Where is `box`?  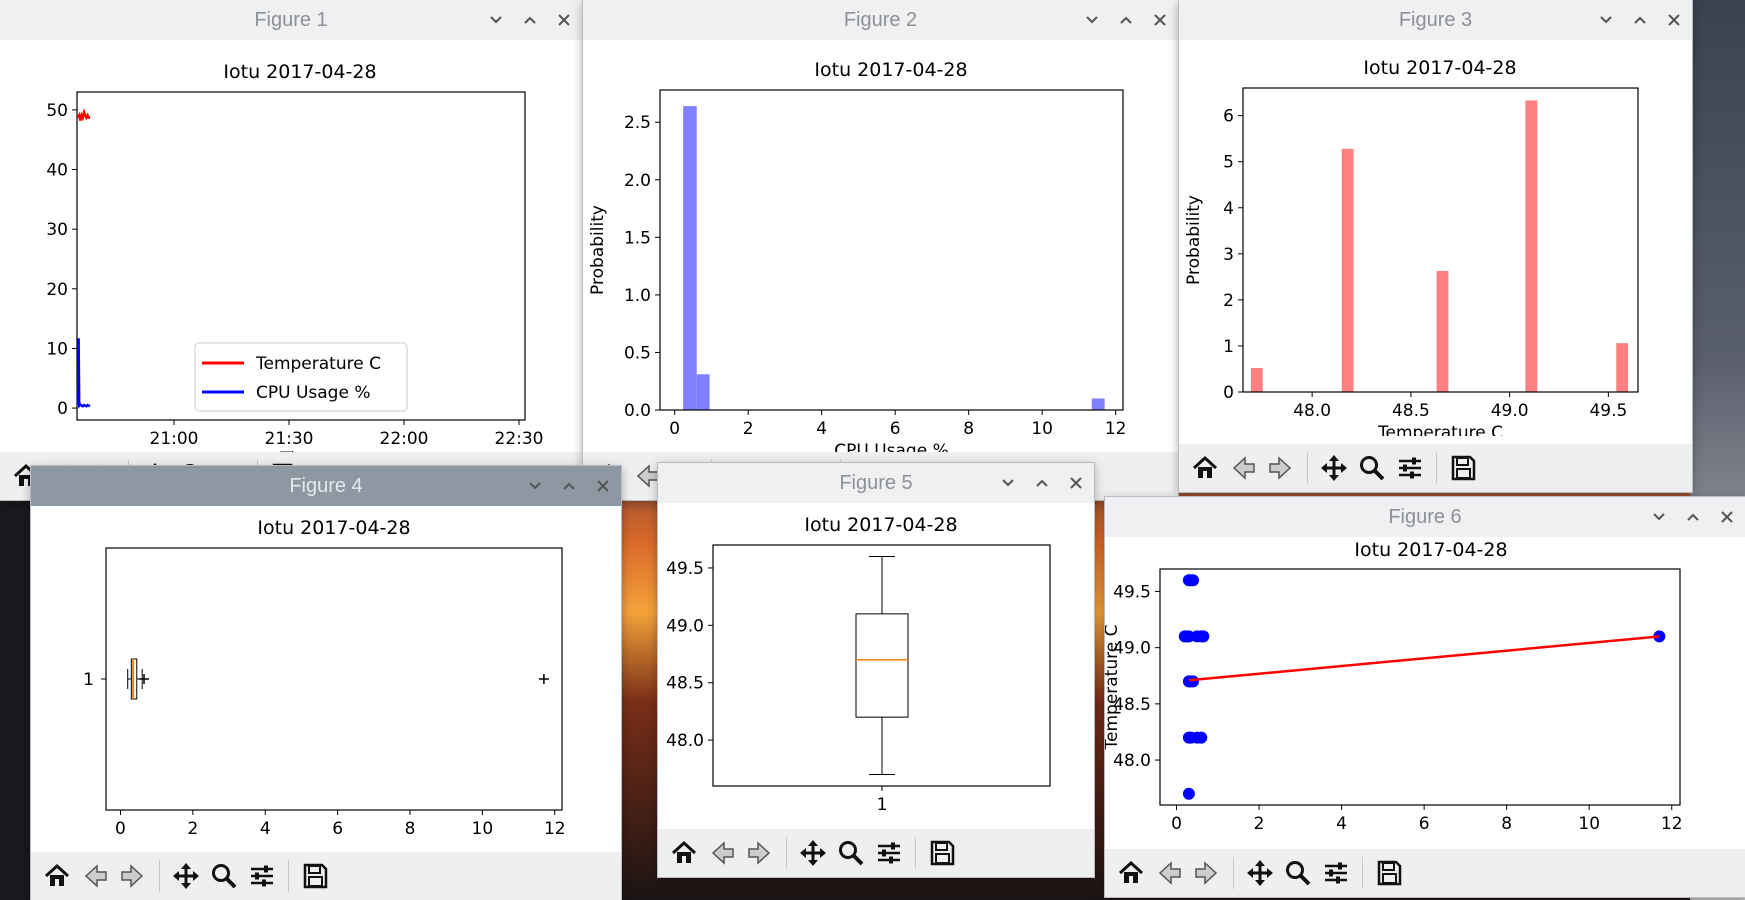 box is located at coordinates (882, 665).